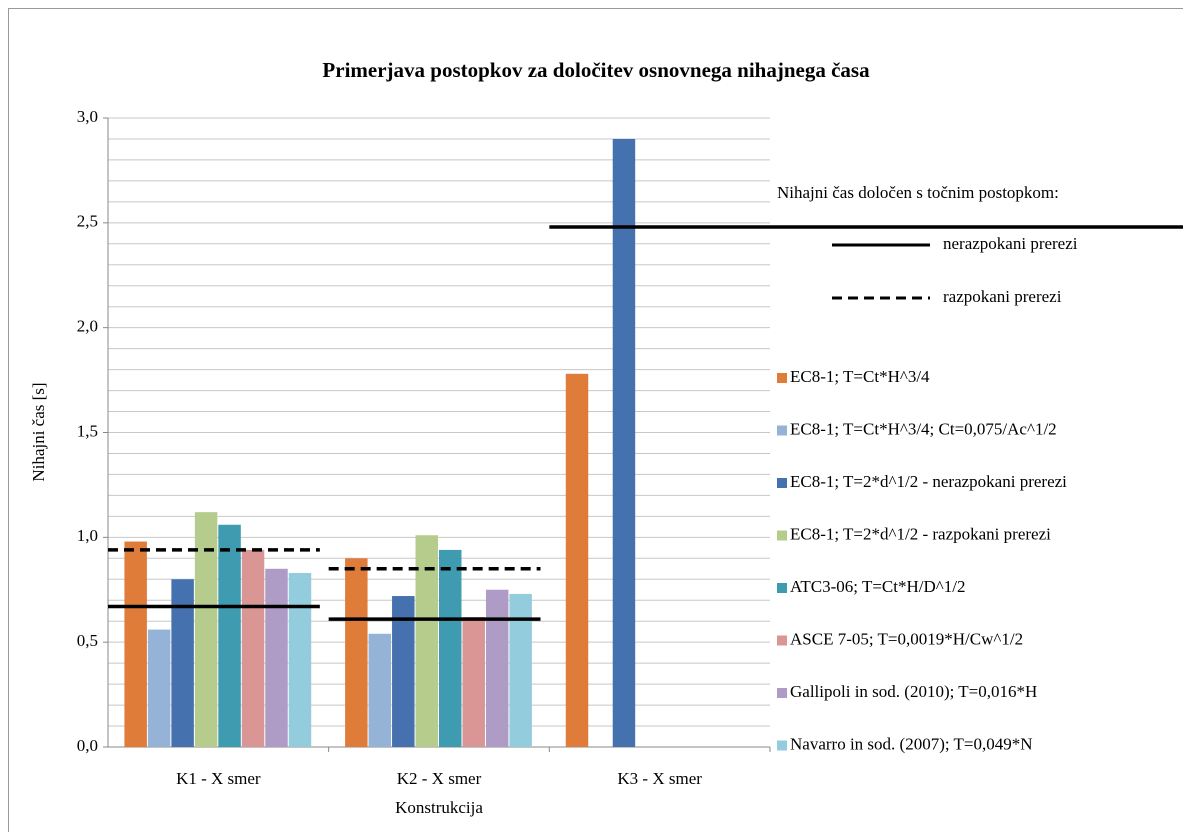 Image resolution: width=1183 pixels, height=832 pixels. I want to click on reference-legend-title: Nihajni čas določen s točnim postopkom:, so click(918, 192).